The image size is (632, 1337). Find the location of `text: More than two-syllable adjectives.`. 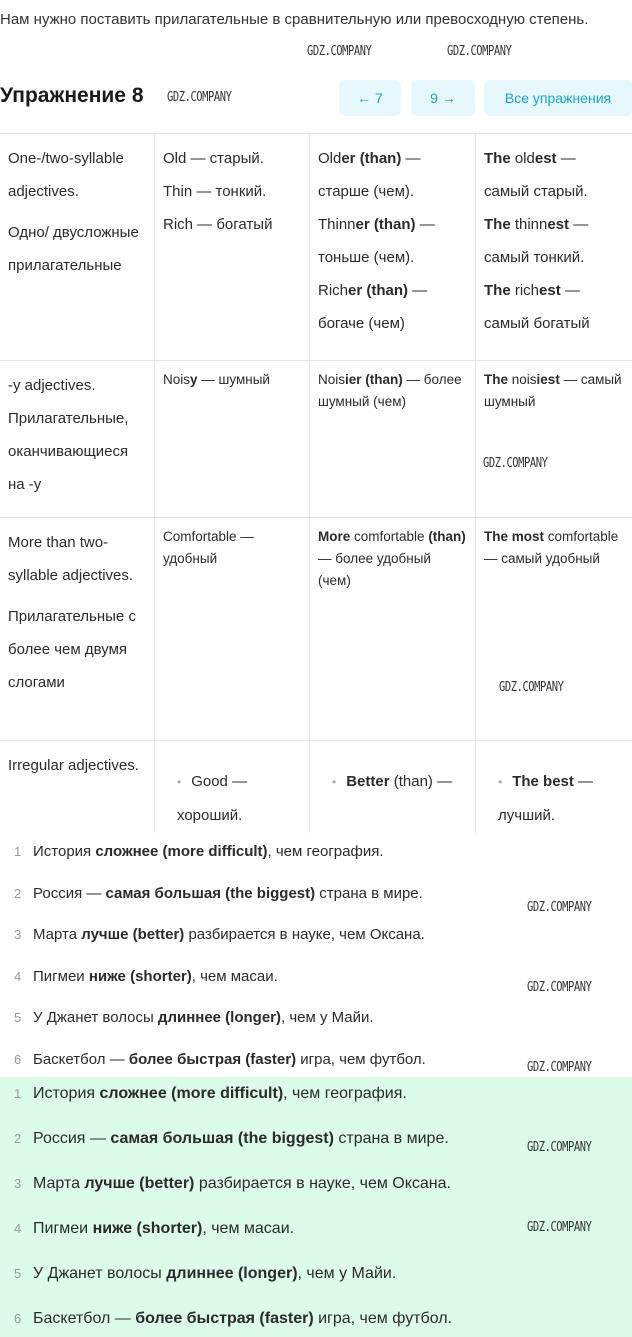

text: More than two-syllable adjectives. is located at coordinates (71, 559).